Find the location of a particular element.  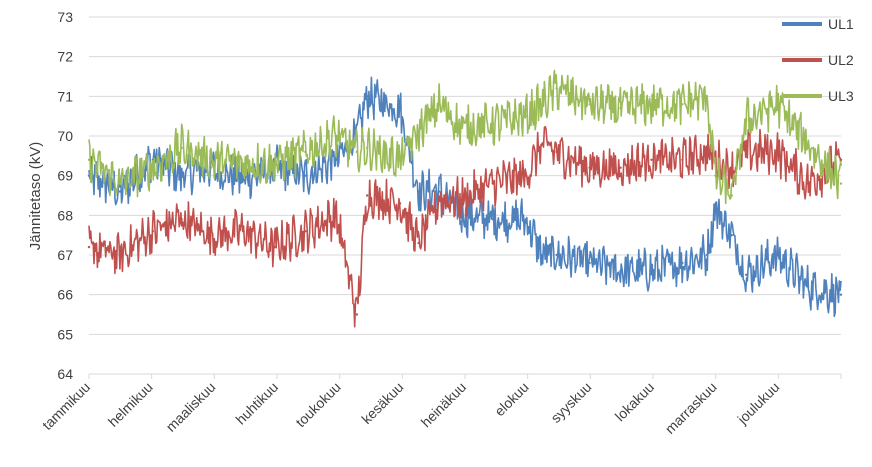

x-tick-label: heinäkuu is located at coordinates (443, 404).